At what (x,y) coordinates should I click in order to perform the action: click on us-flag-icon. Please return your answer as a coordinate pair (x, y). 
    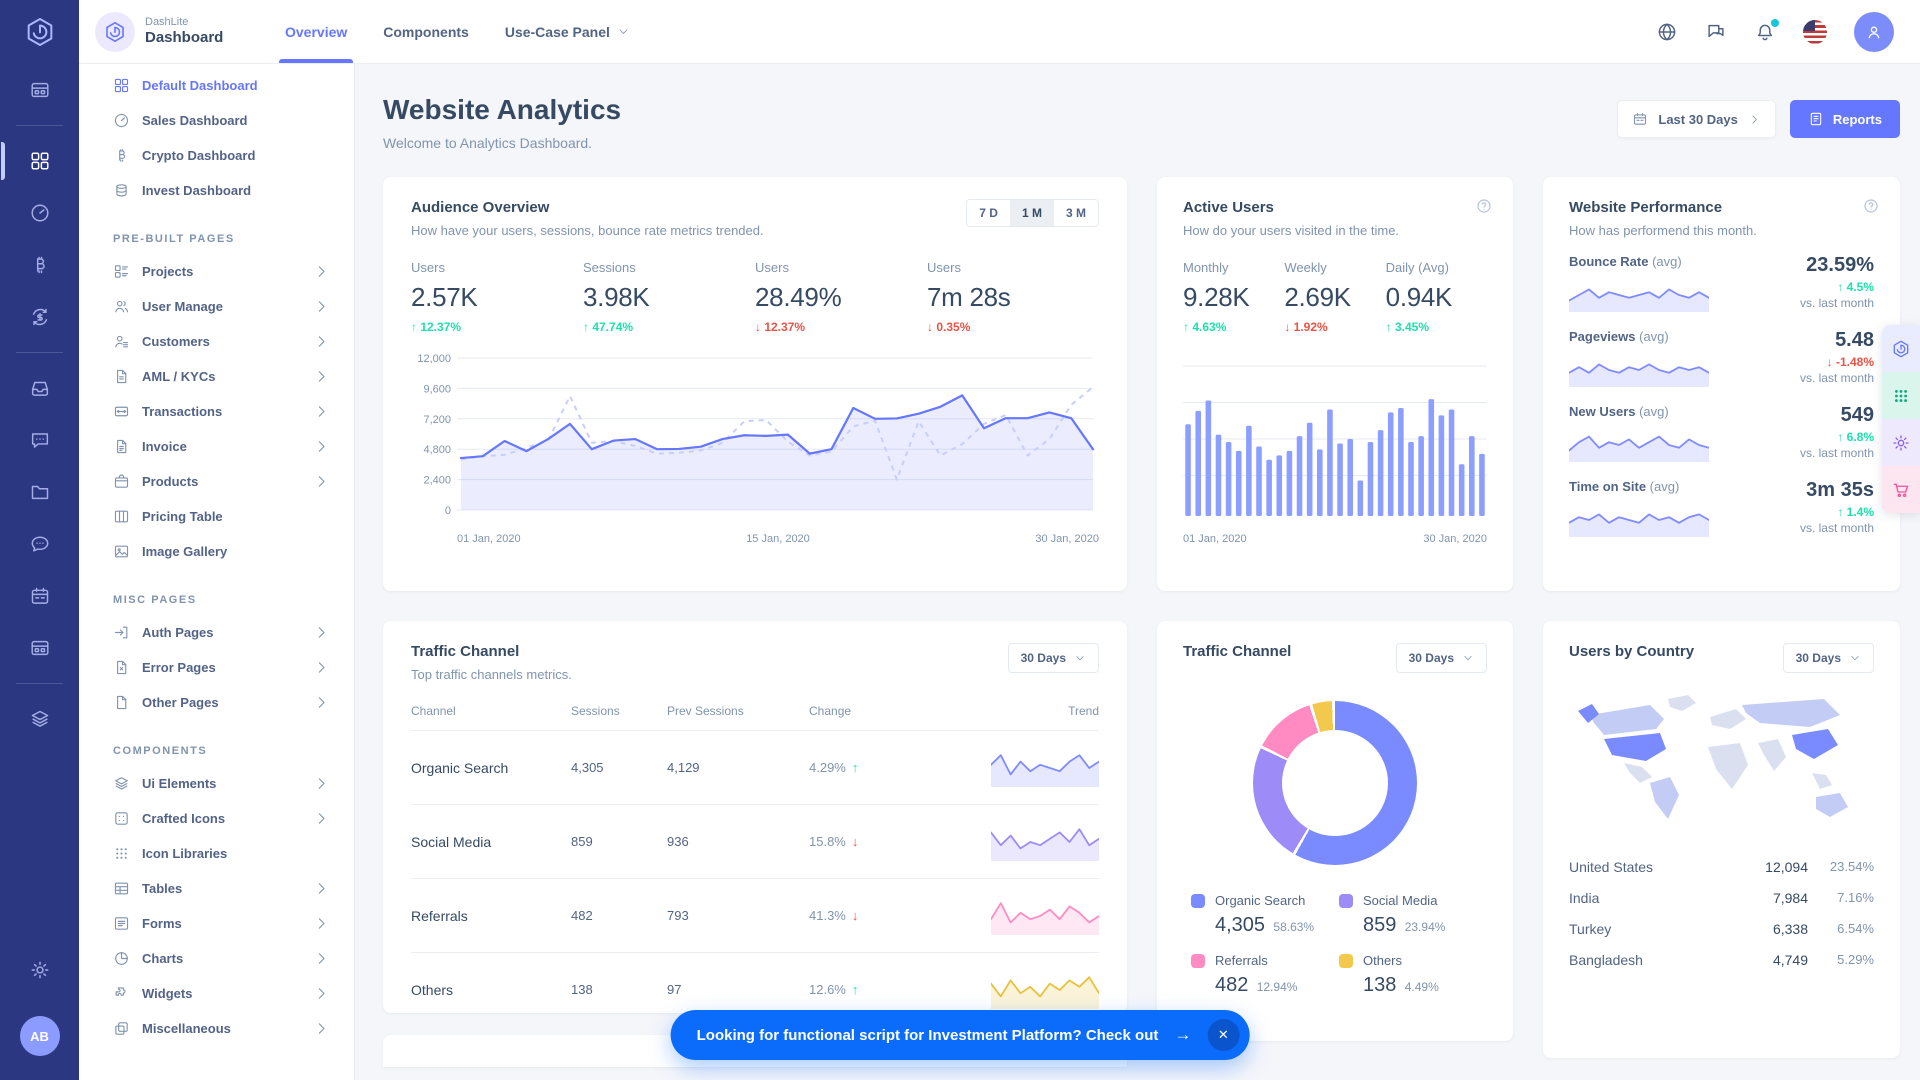
    Looking at the image, I should click on (1815, 31).